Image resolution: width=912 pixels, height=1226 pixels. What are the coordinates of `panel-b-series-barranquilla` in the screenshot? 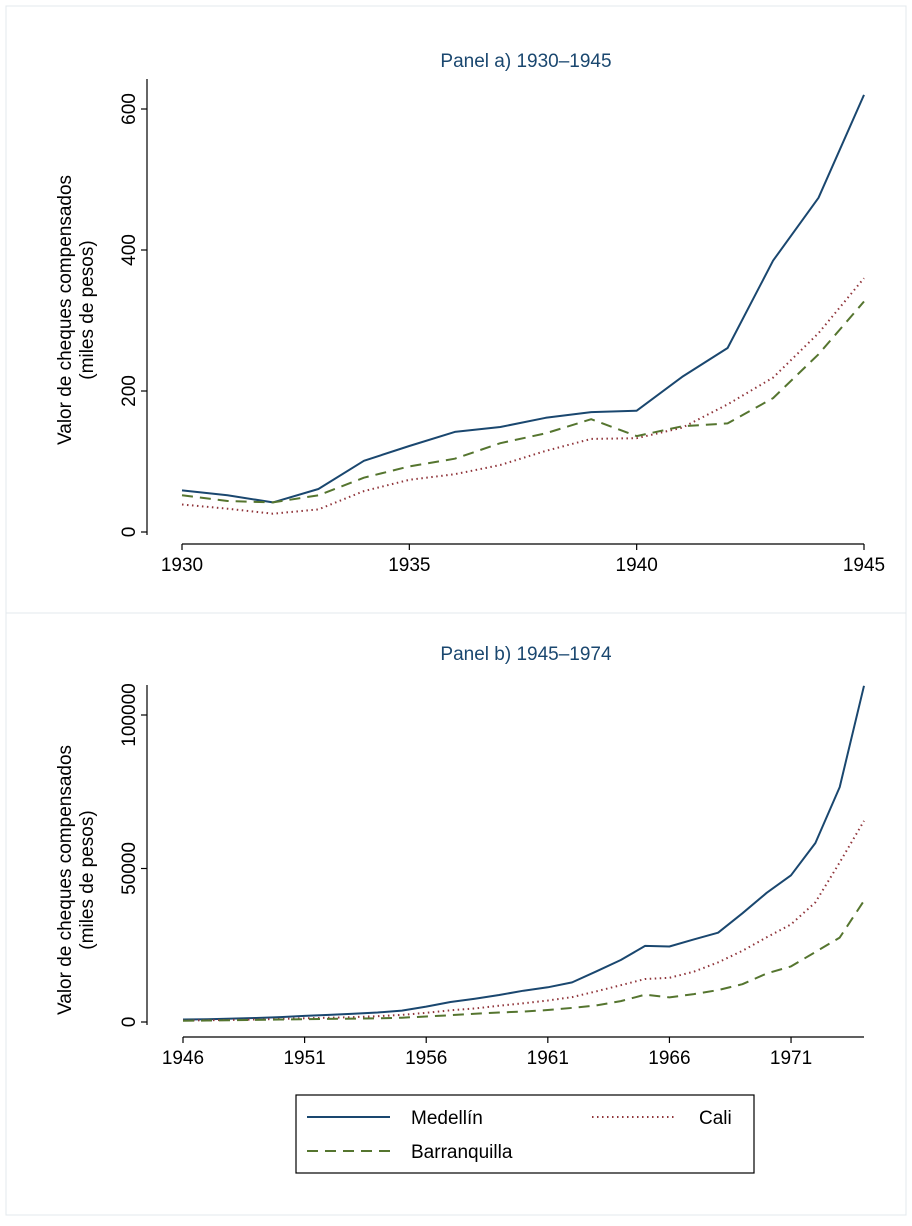 It's located at (523, 961).